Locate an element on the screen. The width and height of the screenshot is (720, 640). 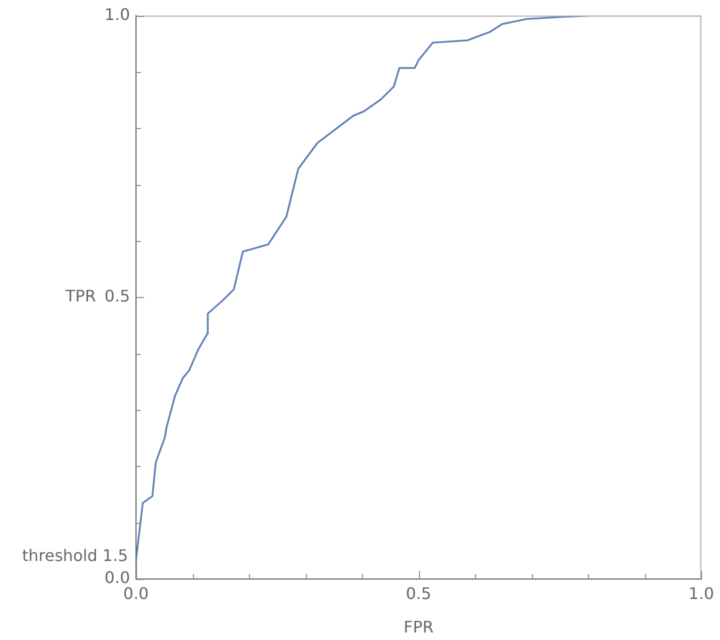
y-axis-title: TPR is located at coordinates (80, 296).